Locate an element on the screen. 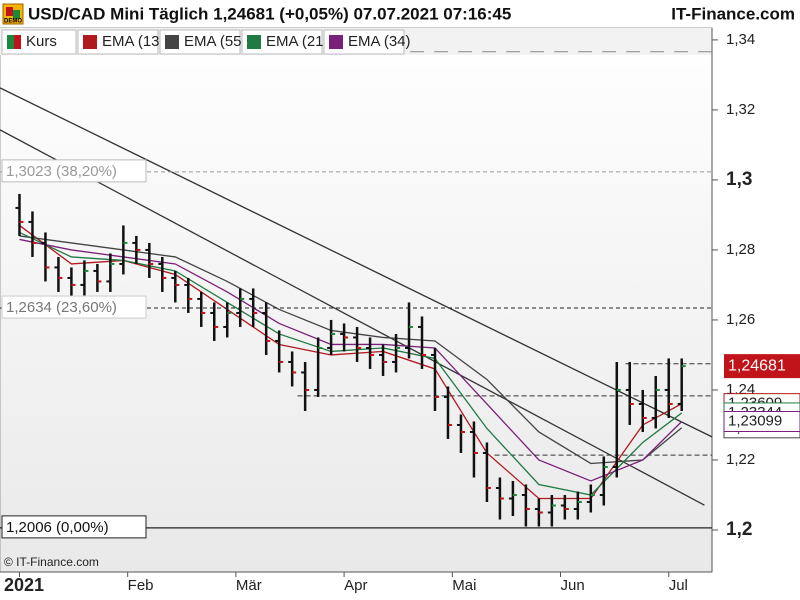 The height and width of the screenshot is (600, 800). y-tick-label: 1,2 is located at coordinates (739, 529).